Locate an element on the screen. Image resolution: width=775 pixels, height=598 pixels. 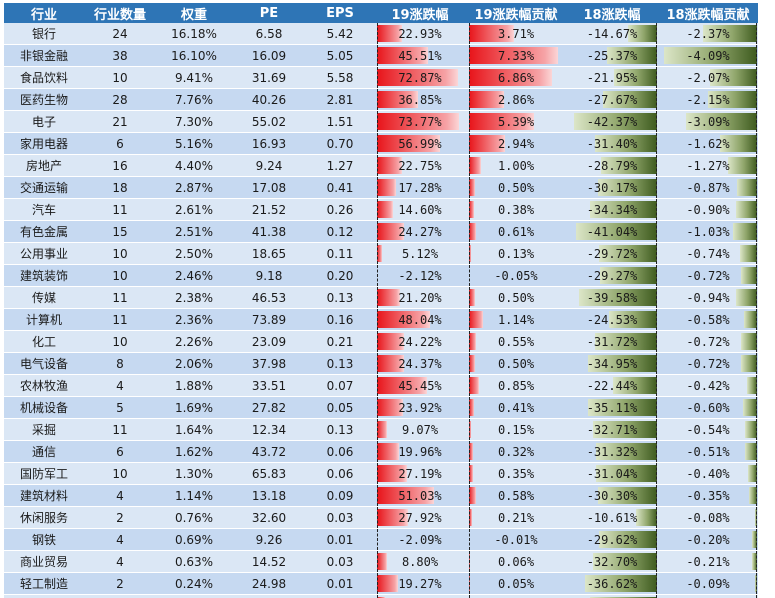
cell-contrib18: -0.08% is located at coordinates (708, 517).